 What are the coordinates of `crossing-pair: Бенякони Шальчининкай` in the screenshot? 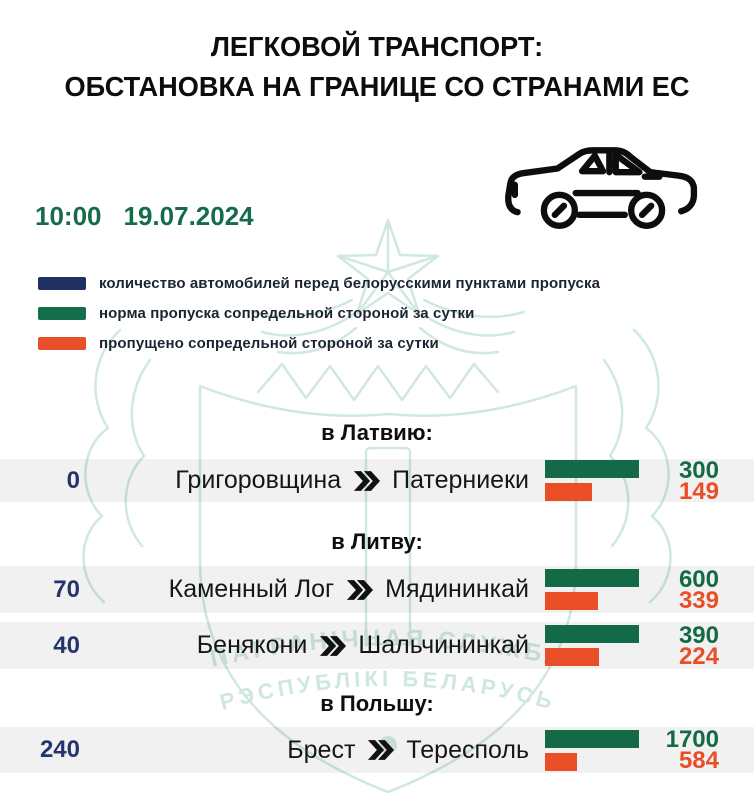 It's located at (312, 645).